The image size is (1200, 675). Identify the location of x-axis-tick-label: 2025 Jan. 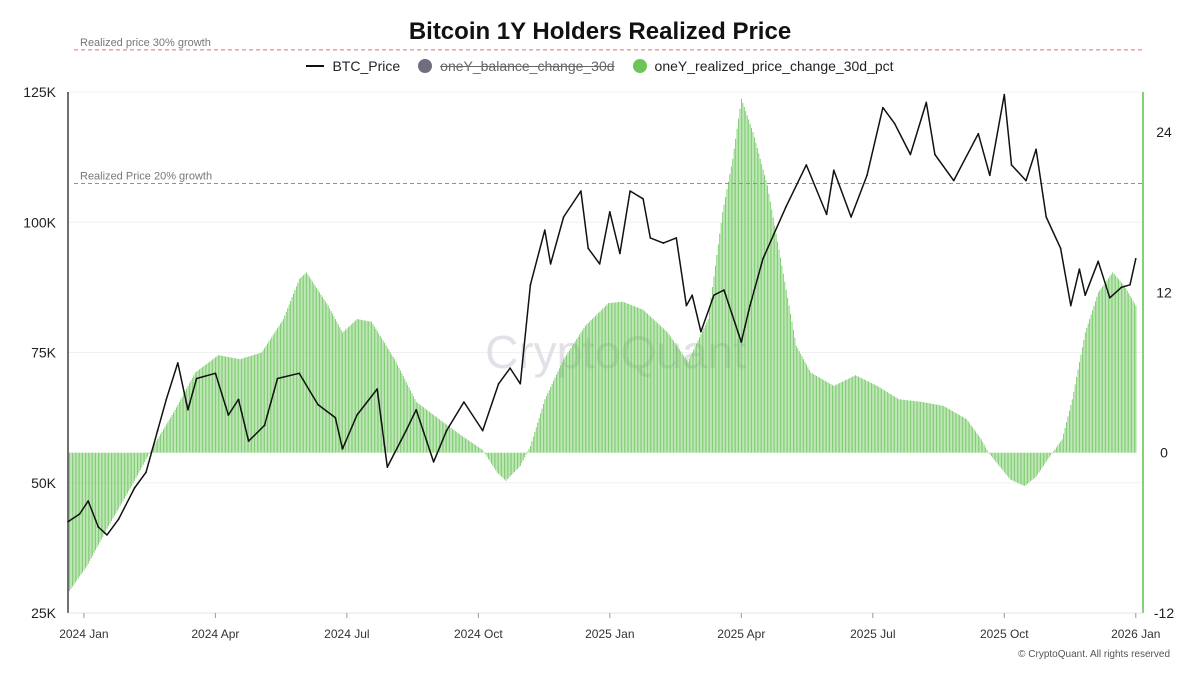
(609, 634).